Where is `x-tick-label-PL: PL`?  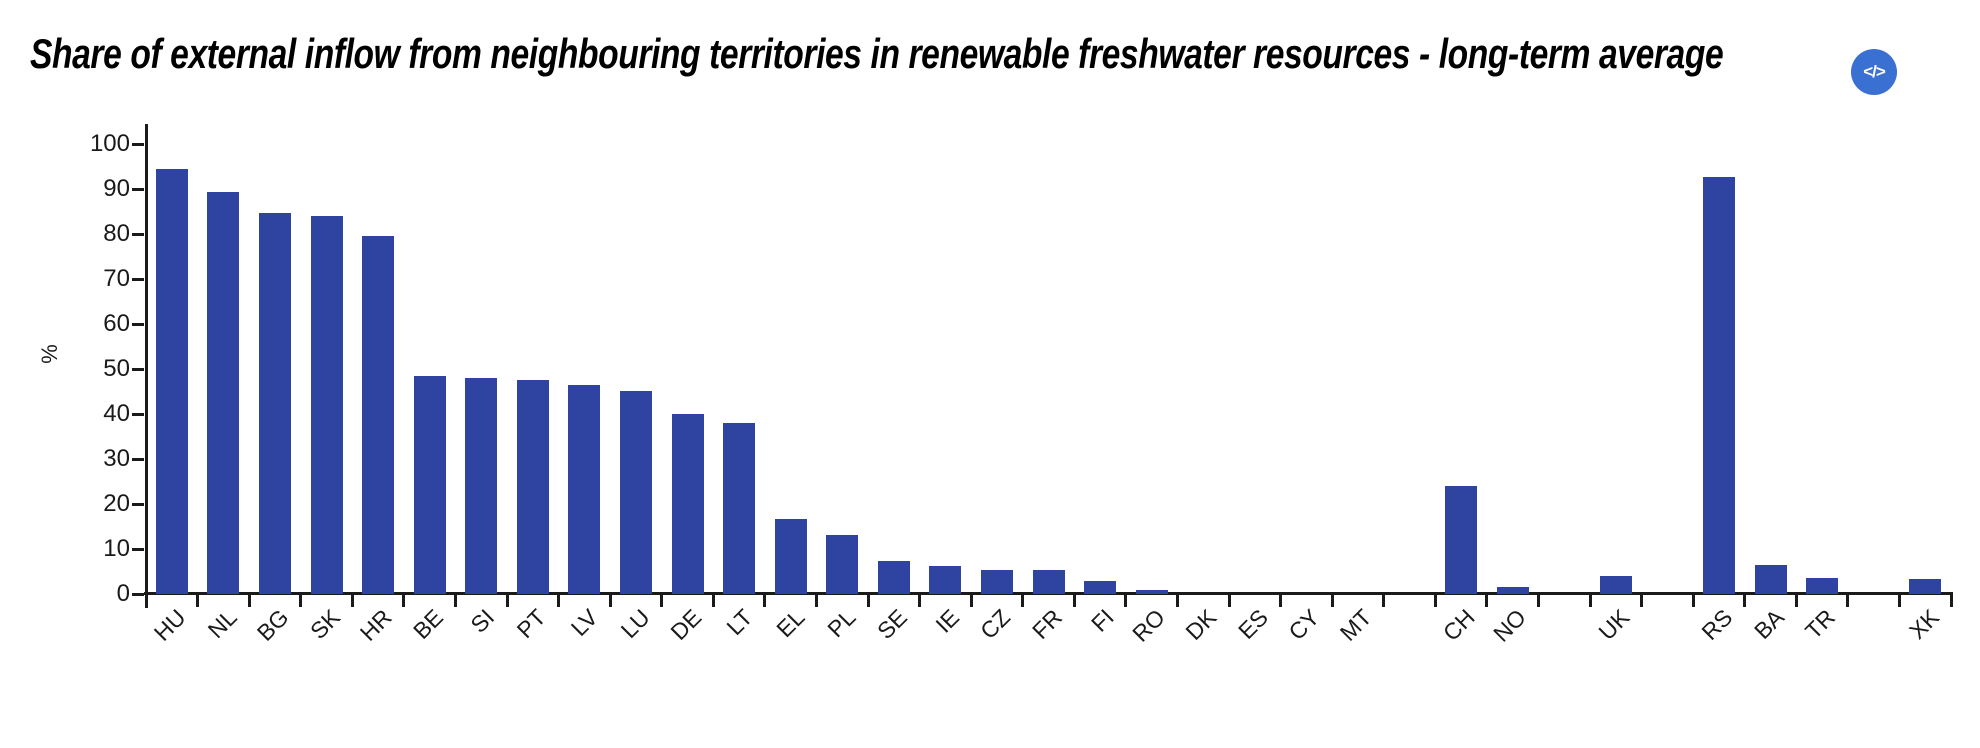
x-tick-label-PL: PL is located at coordinates (841, 623).